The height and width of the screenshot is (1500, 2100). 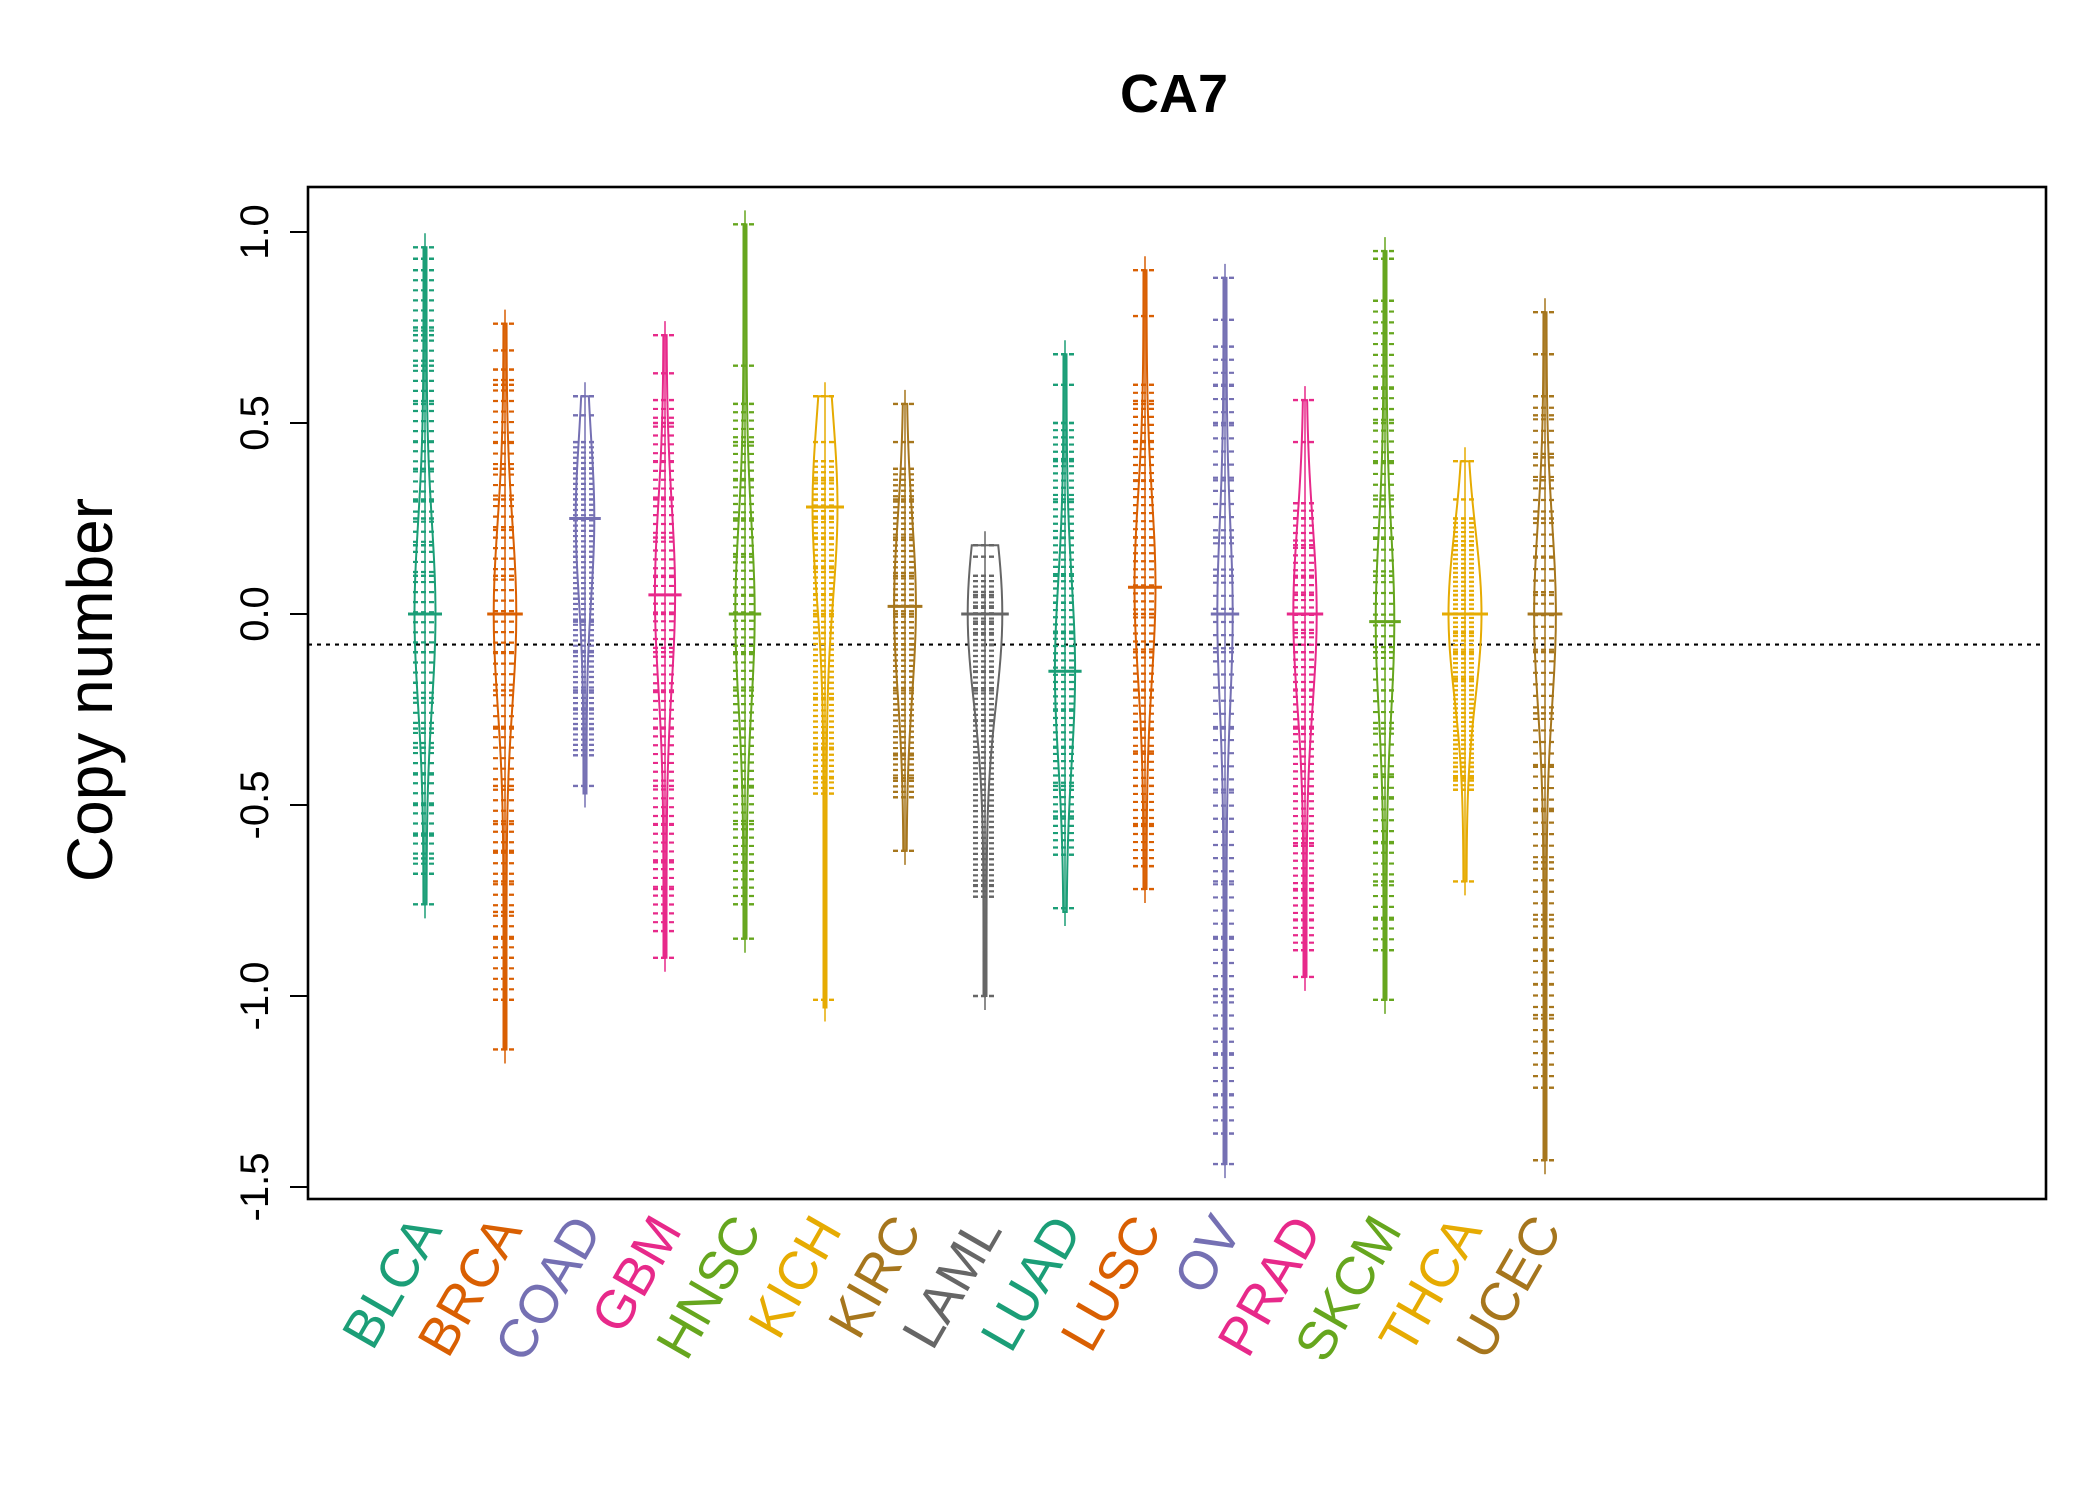 I want to click on bean-coad, so click(x=585, y=595).